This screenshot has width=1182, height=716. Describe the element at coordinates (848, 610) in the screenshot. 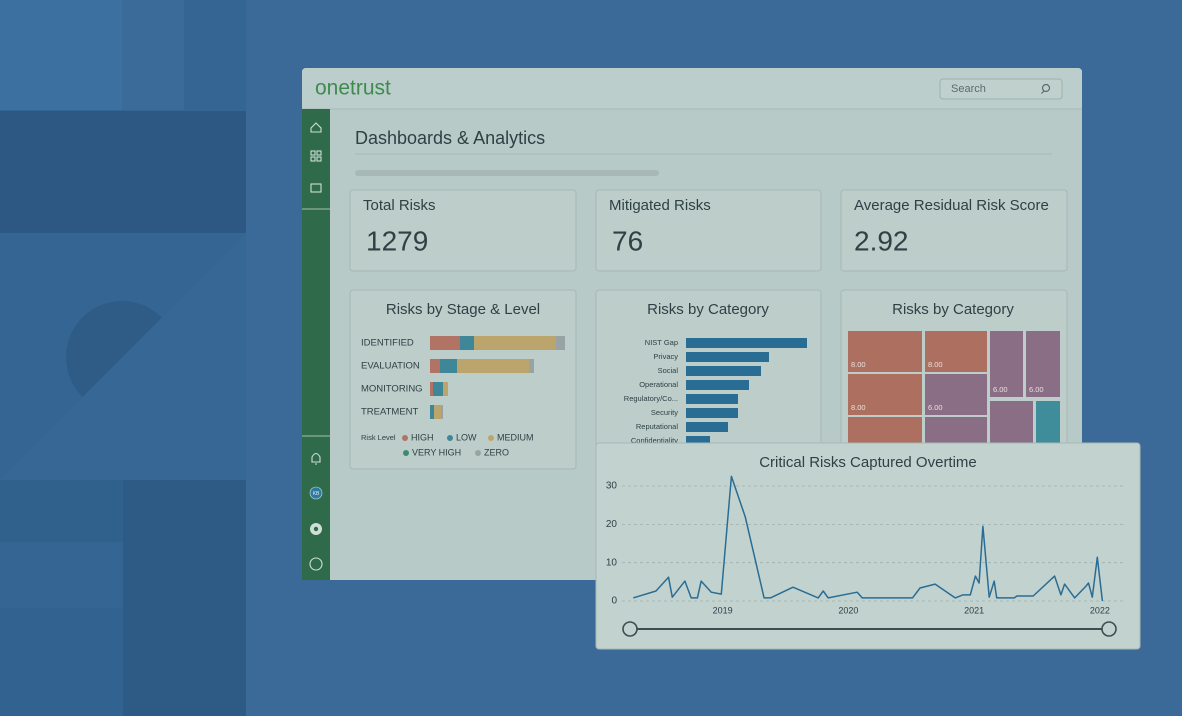

I see `x-tick-label: 2020` at that location.